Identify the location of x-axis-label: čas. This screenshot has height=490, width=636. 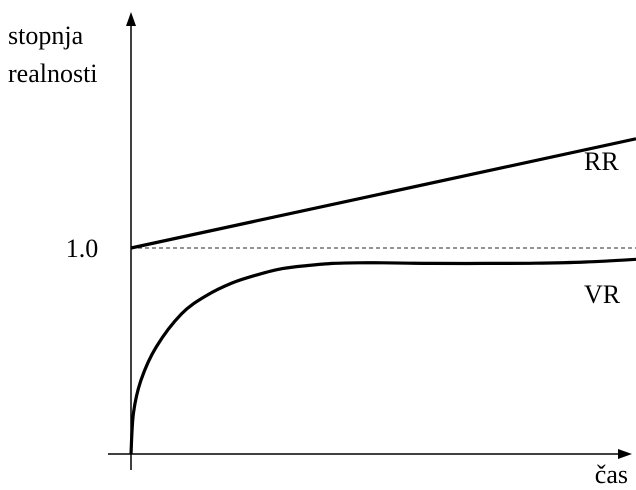
(611, 474).